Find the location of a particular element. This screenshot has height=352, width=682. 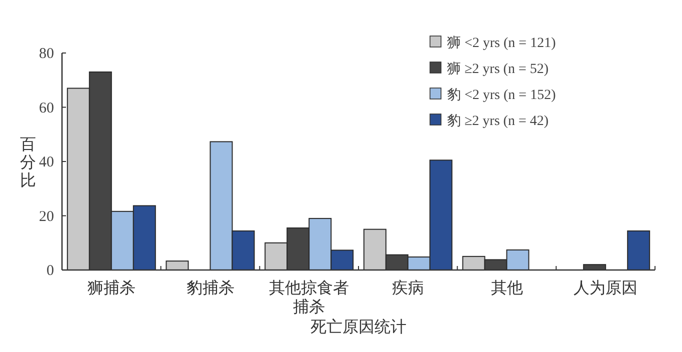

x-tick-label: 其他掠食者捕杀 is located at coordinates (309, 297).